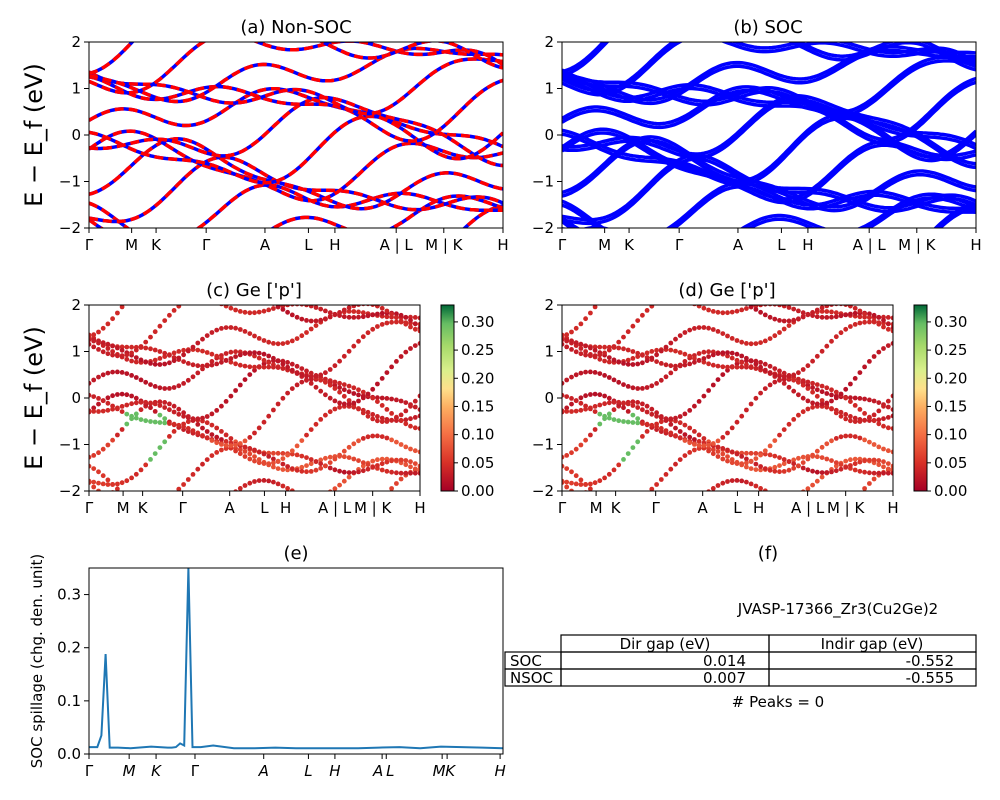 This screenshot has width=1000, height=800. I want to click on panel-b-yticks: 210−1−2, so click(547, 135).